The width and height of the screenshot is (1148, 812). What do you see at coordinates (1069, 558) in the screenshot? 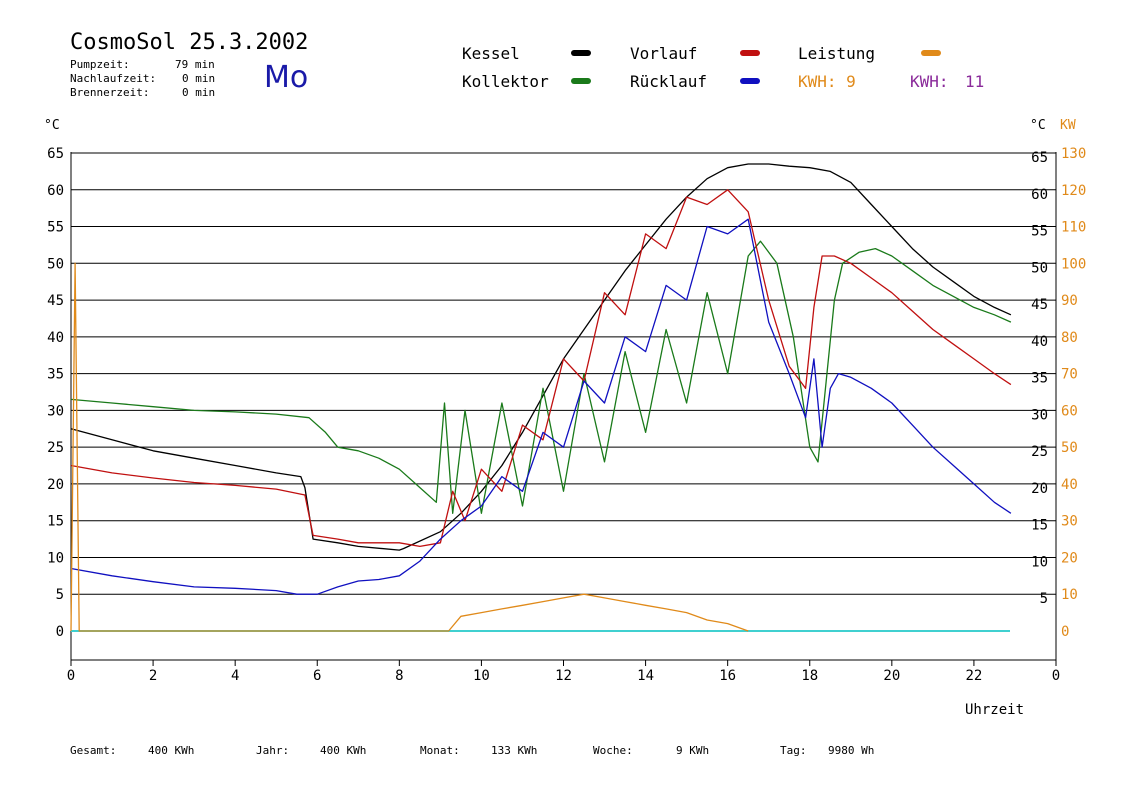
I see `y-tick-right-kw-20: 20` at bounding box center [1069, 558].